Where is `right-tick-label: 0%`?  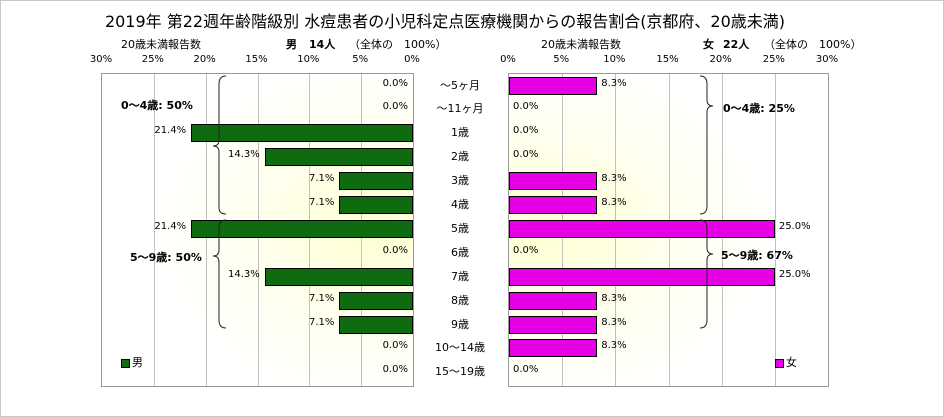
right-tick-label: 0% is located at coordinates (508, 59).